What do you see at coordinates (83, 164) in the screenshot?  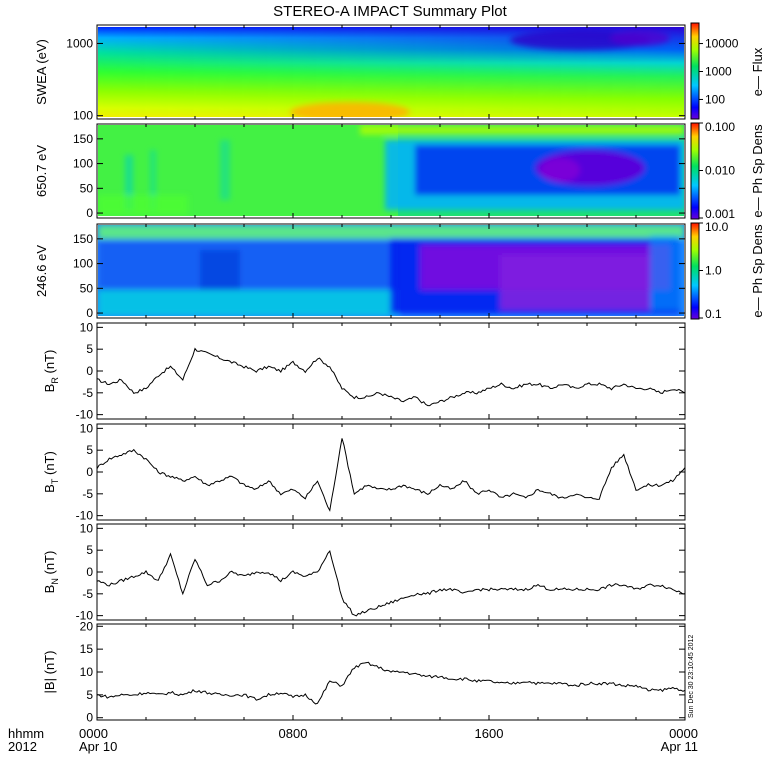 I see `spec-ytick-label-1-2: 100` at bounding box center [83, 164].